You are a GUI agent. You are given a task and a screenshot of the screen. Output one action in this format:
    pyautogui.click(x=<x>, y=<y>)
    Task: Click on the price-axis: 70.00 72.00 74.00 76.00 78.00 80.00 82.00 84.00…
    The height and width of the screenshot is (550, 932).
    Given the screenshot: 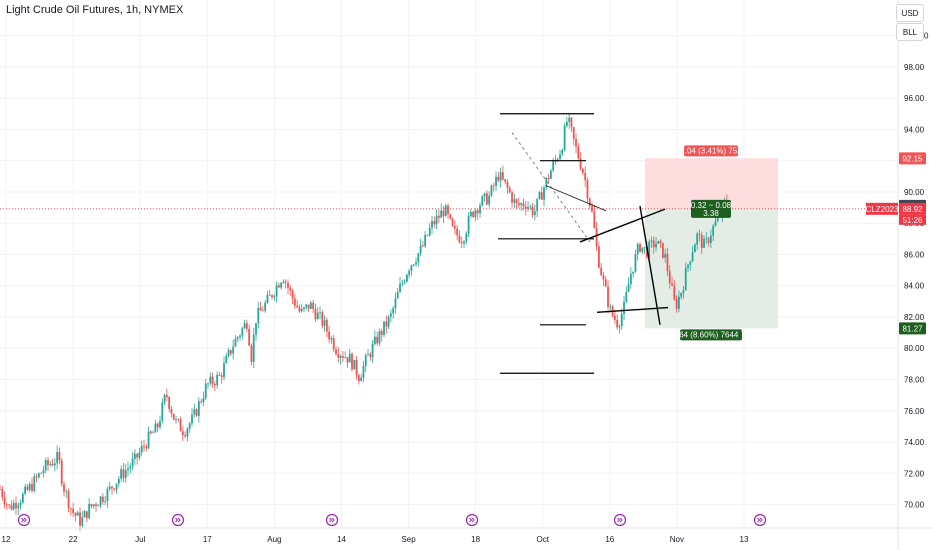 What is the action you would take?
    pyautogui.click(x=897, y=275)
    